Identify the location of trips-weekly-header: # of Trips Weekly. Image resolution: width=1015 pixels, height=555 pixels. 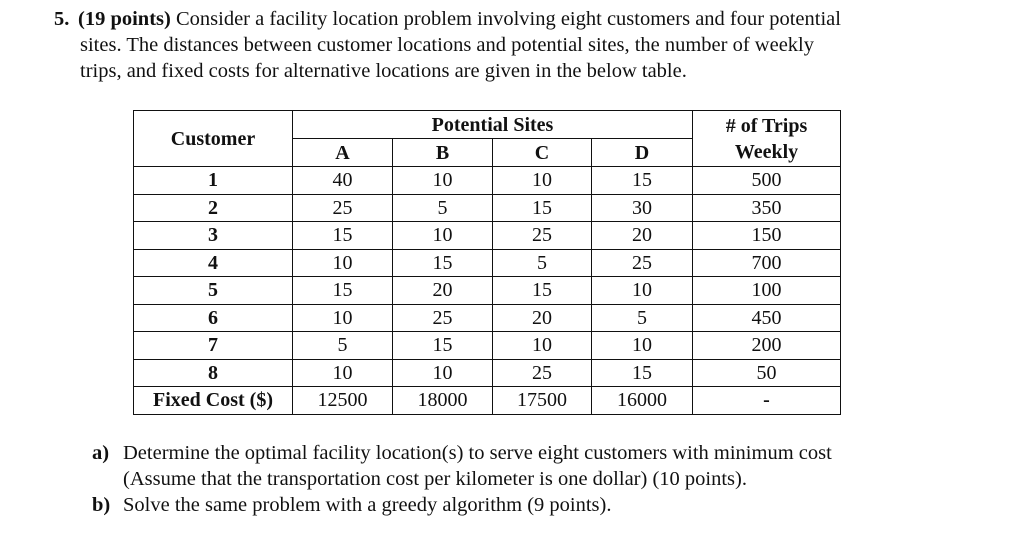
(766, 138).